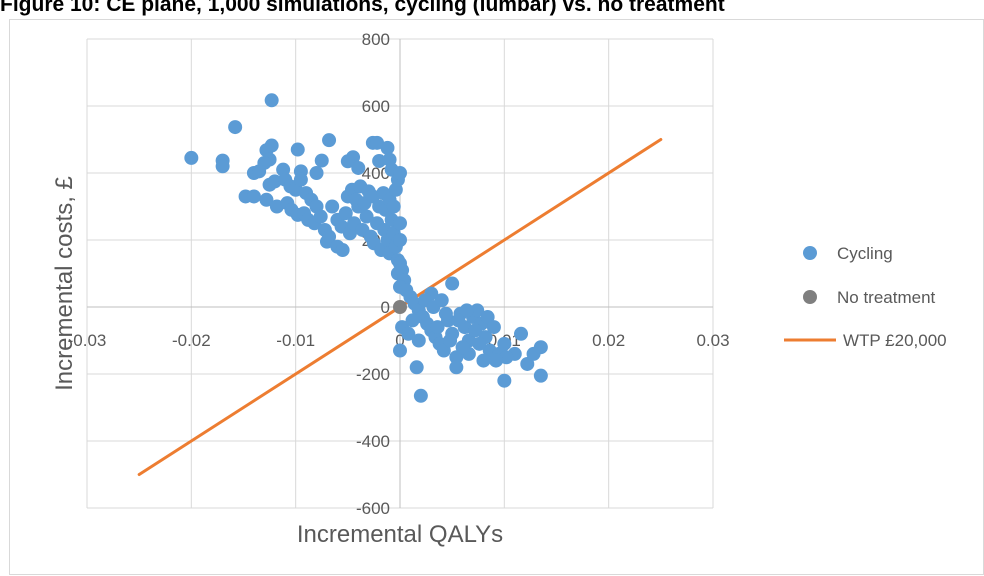 This screenshot has height=576, width=984. Describe the element at coordinates (399, 340) in the screenshot. I see `x-tick-label: 0` at that location.